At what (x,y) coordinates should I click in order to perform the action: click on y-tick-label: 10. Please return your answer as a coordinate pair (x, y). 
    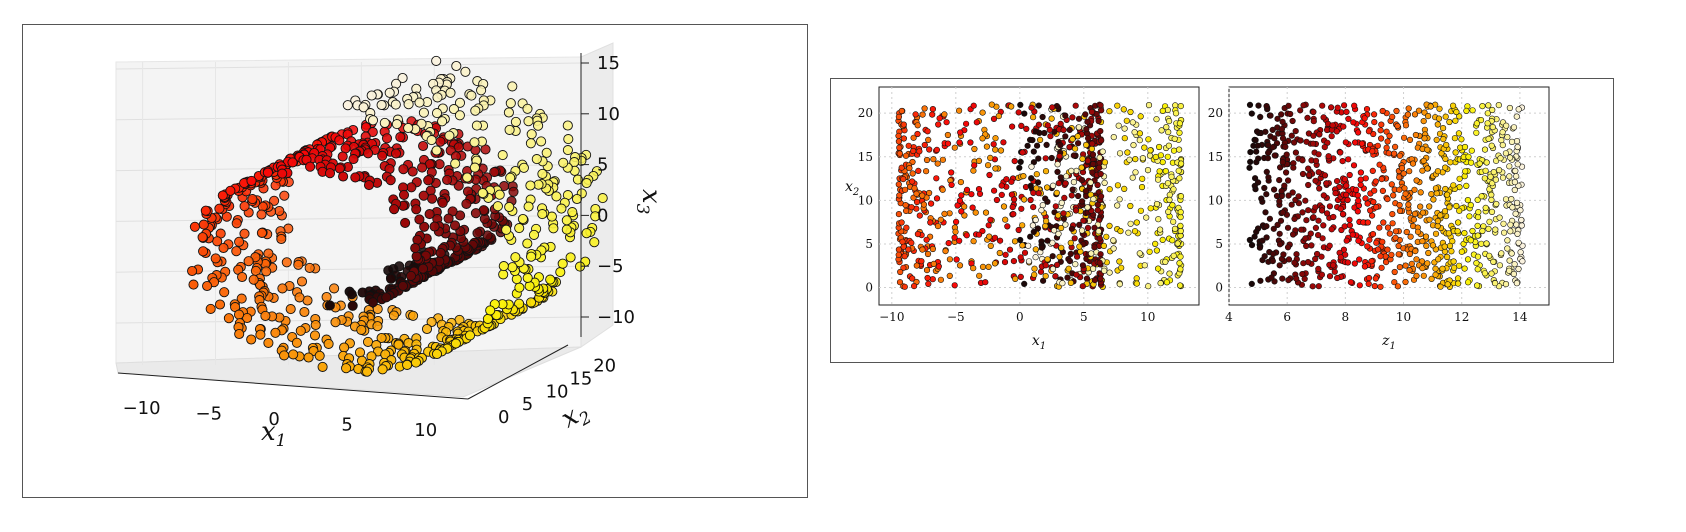
    Looking at the image, I should click on (865, 200).